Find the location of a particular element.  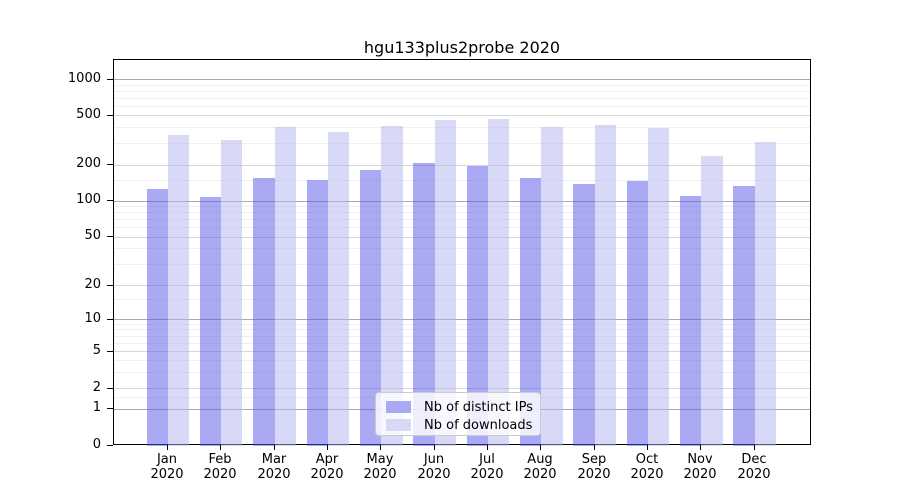

bar-distinct-ips-oct is located at coordinates (637, 313).